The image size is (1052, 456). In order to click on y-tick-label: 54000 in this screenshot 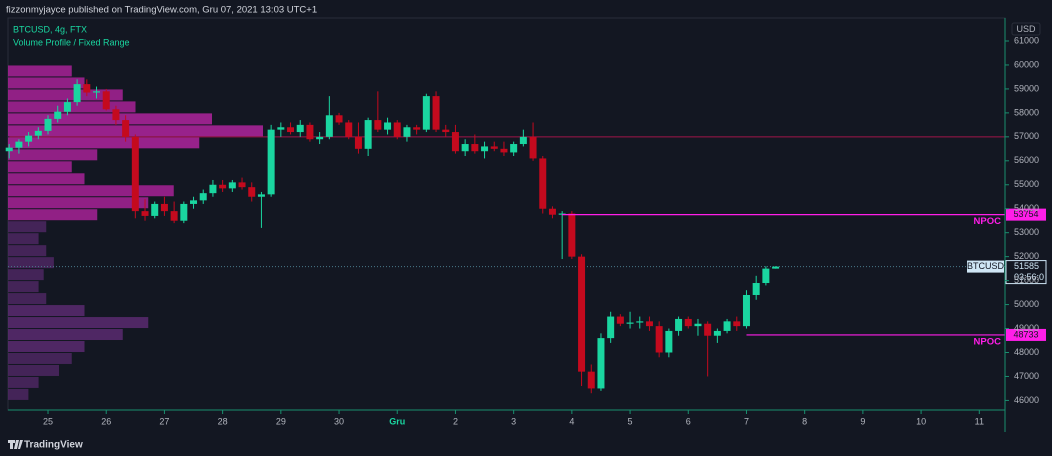, I will do `click(1026, 208)`.